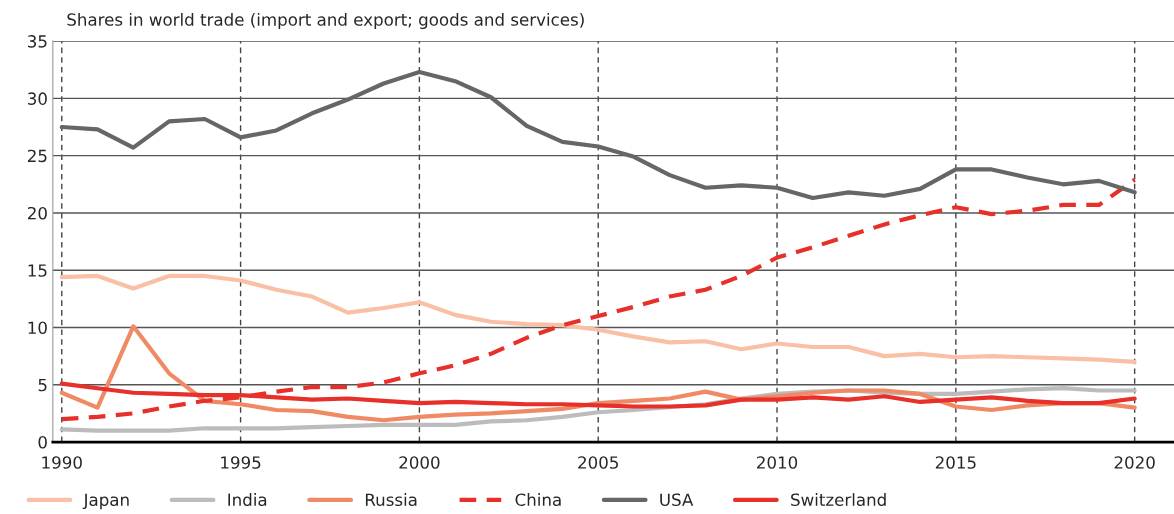  Describe the element at coordinates (42, 385) in the screenshot. I see `y-tick-label: 5` at that location.